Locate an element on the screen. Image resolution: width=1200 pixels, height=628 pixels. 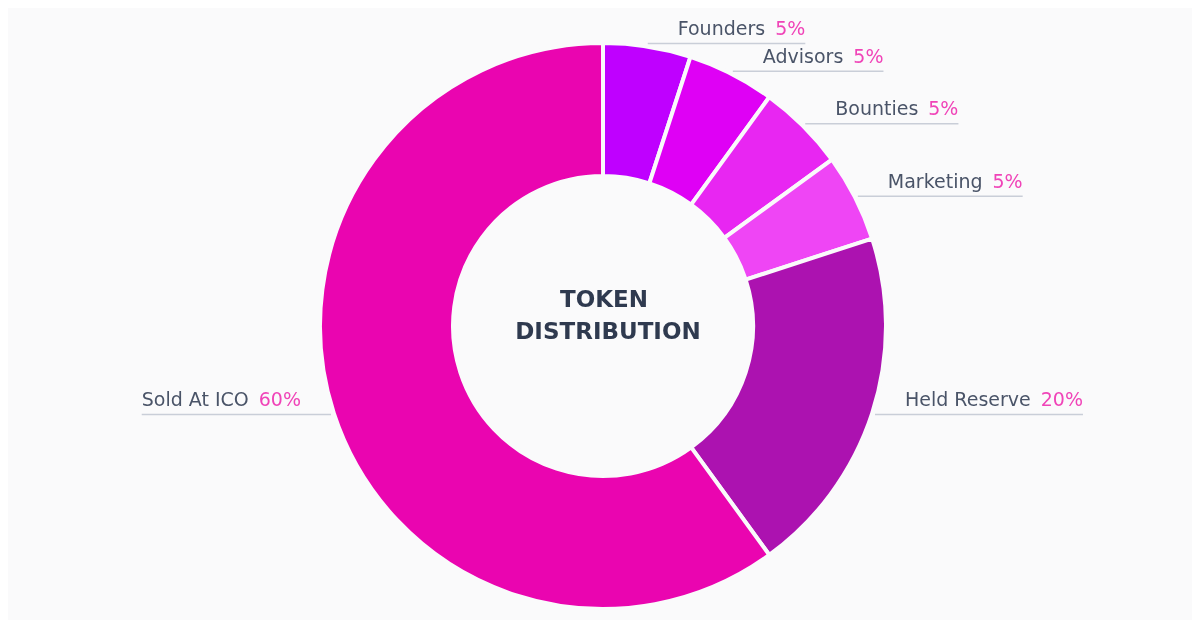
slice-label: Marketing is located at coordinates (935, 180).